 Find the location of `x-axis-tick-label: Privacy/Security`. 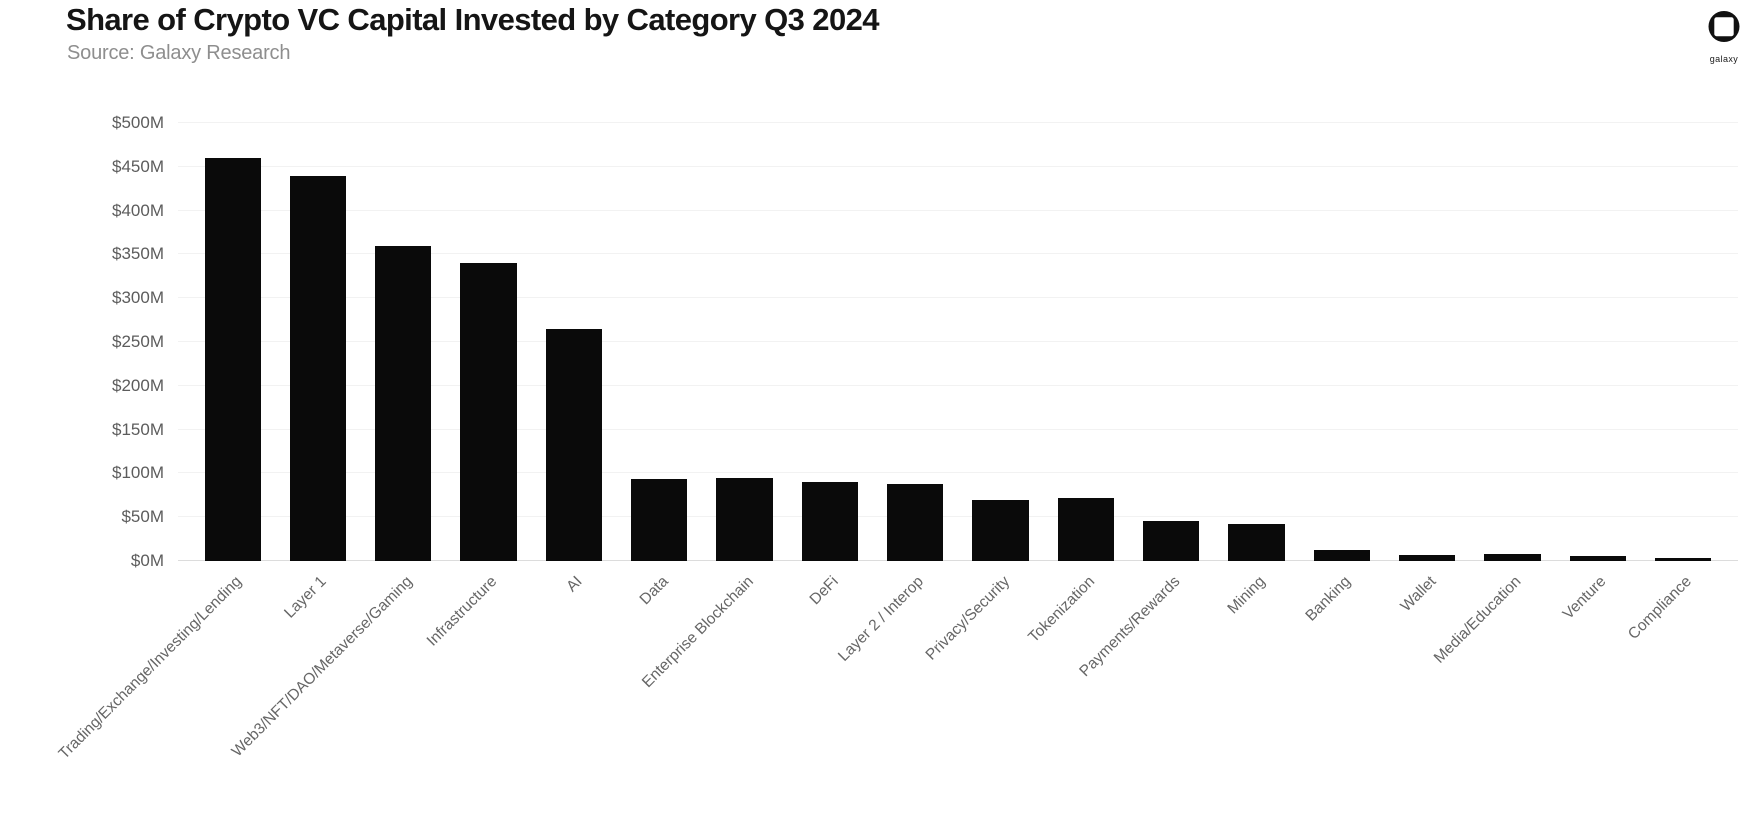

x-axis-tick-label: Privacy/Security is located at coordinates (967, 618).